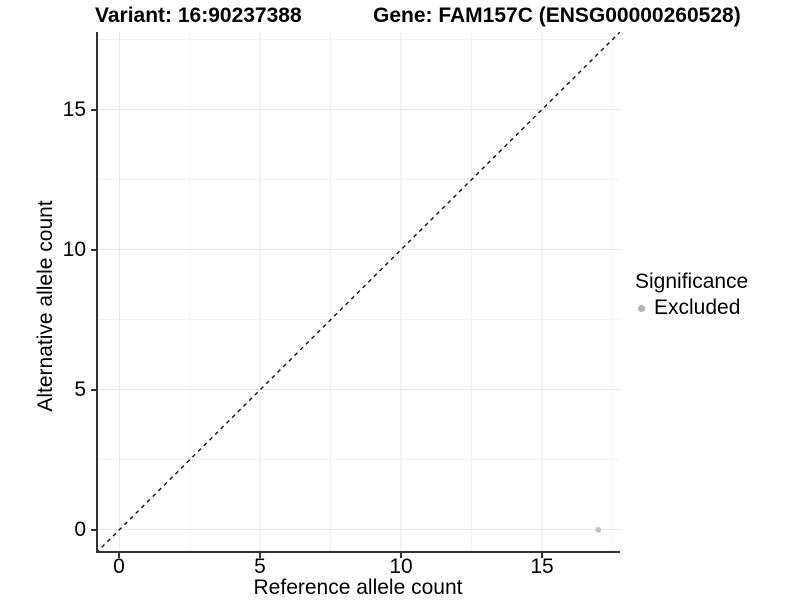  Describe the element at coordinates (401, 566) in the screenshot. I see `x-tick-label: 10` at that location.